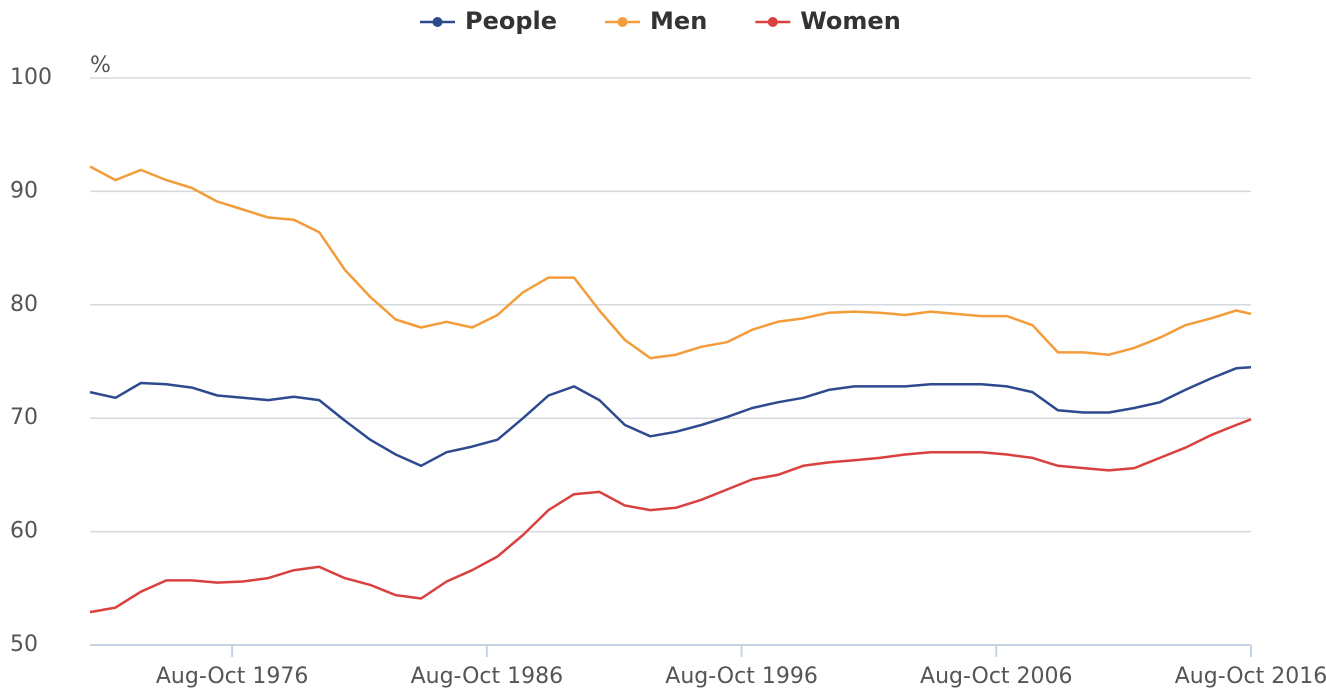 This screenshot has height=693, width=1326. What do you see at coordinates (31, 77) in the screenshot?
I see `y-tick-label: 100` at bounding box center [31, 77].